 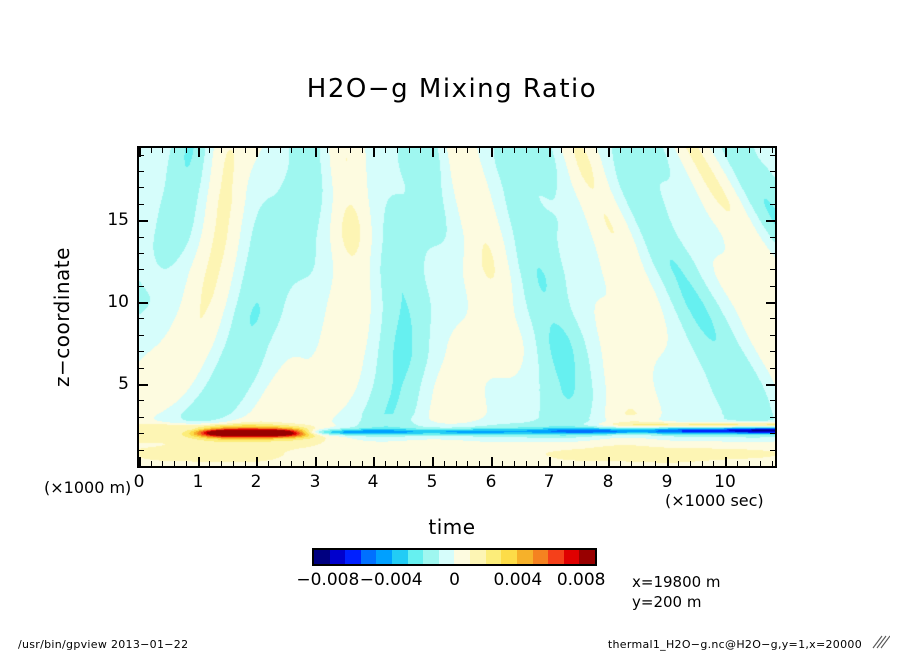 I want to click on footer-source: thermal1_H2O−g.nc@H2O−g,y=1,x=20000, so click(x=734, y=644).